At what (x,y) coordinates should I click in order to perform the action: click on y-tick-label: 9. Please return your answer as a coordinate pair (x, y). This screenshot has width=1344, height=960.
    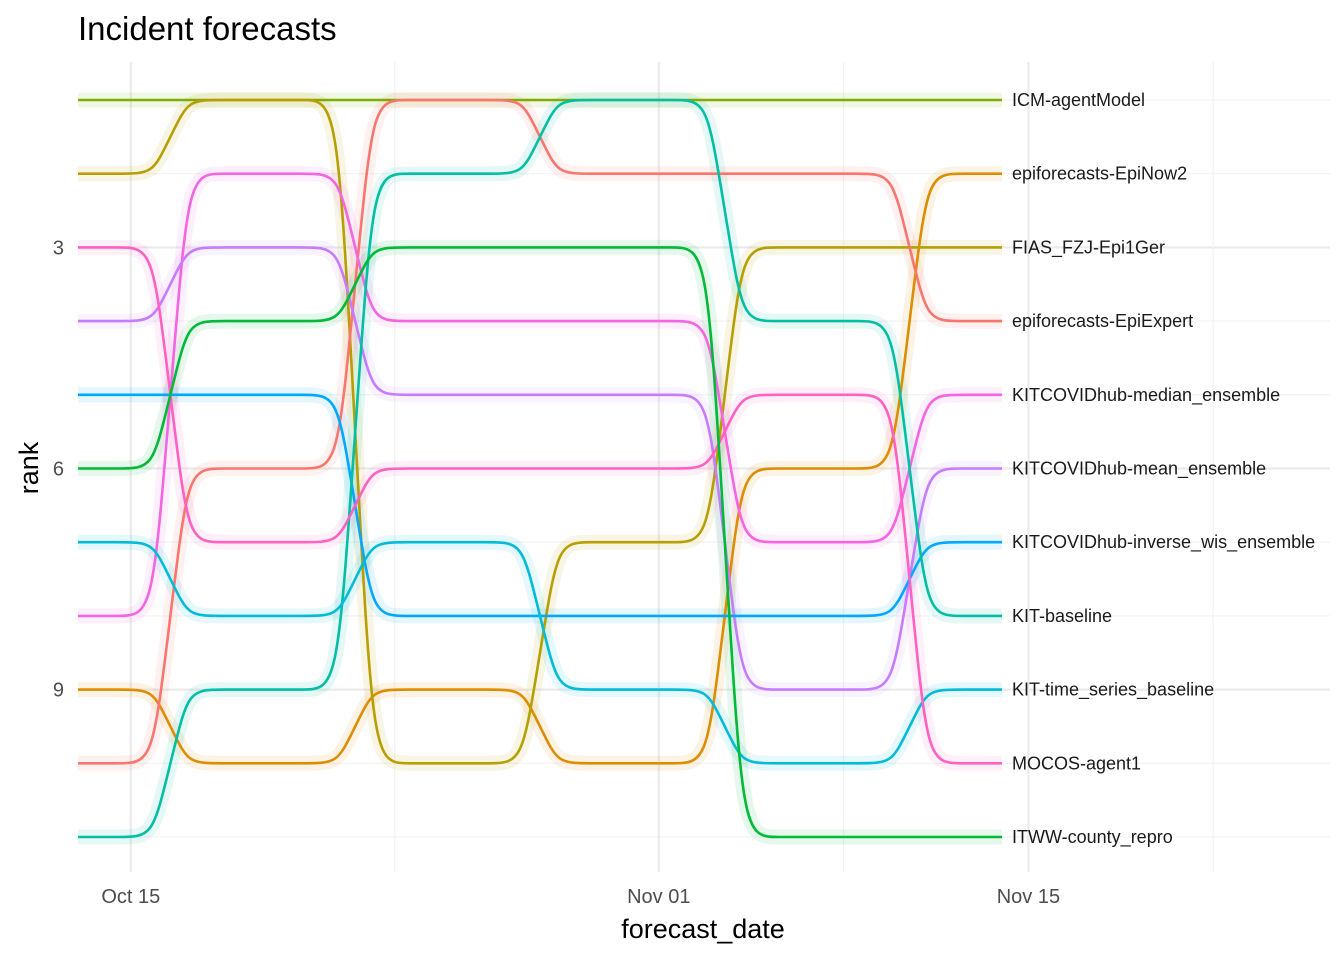
    Looking at the image, I should click on (58, 691).